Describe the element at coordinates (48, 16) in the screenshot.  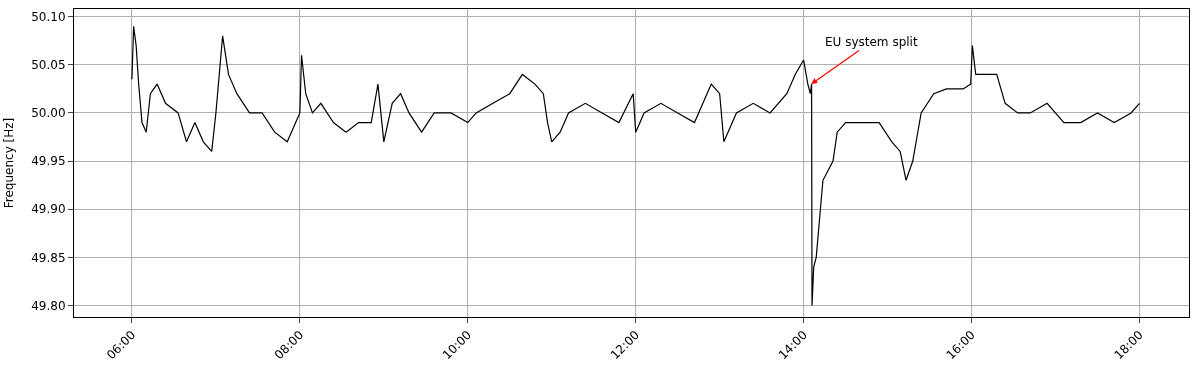
I see `y-tick-label: 50.10` at that location.